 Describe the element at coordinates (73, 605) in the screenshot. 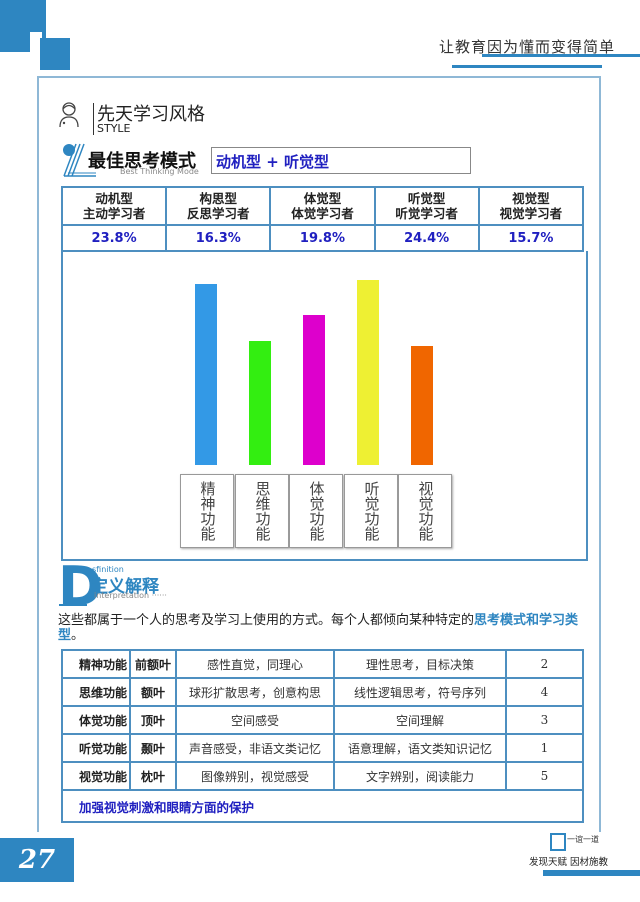

I see `definition-underline` at that location.